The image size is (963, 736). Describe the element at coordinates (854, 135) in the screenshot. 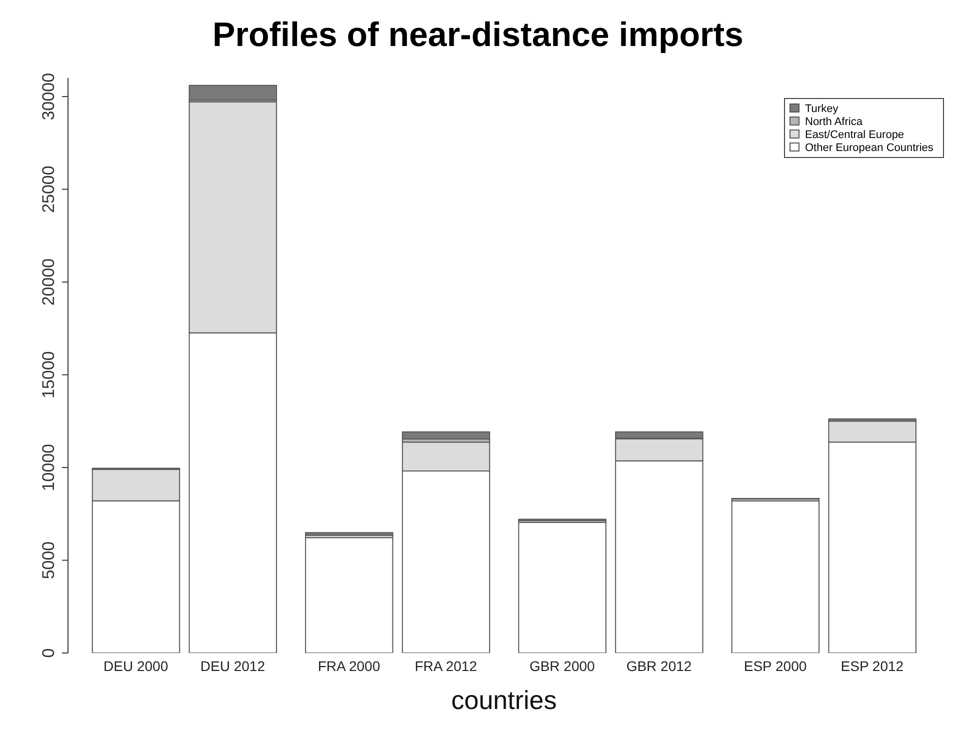

I see `legend-label: East/Central Europe` at that location.